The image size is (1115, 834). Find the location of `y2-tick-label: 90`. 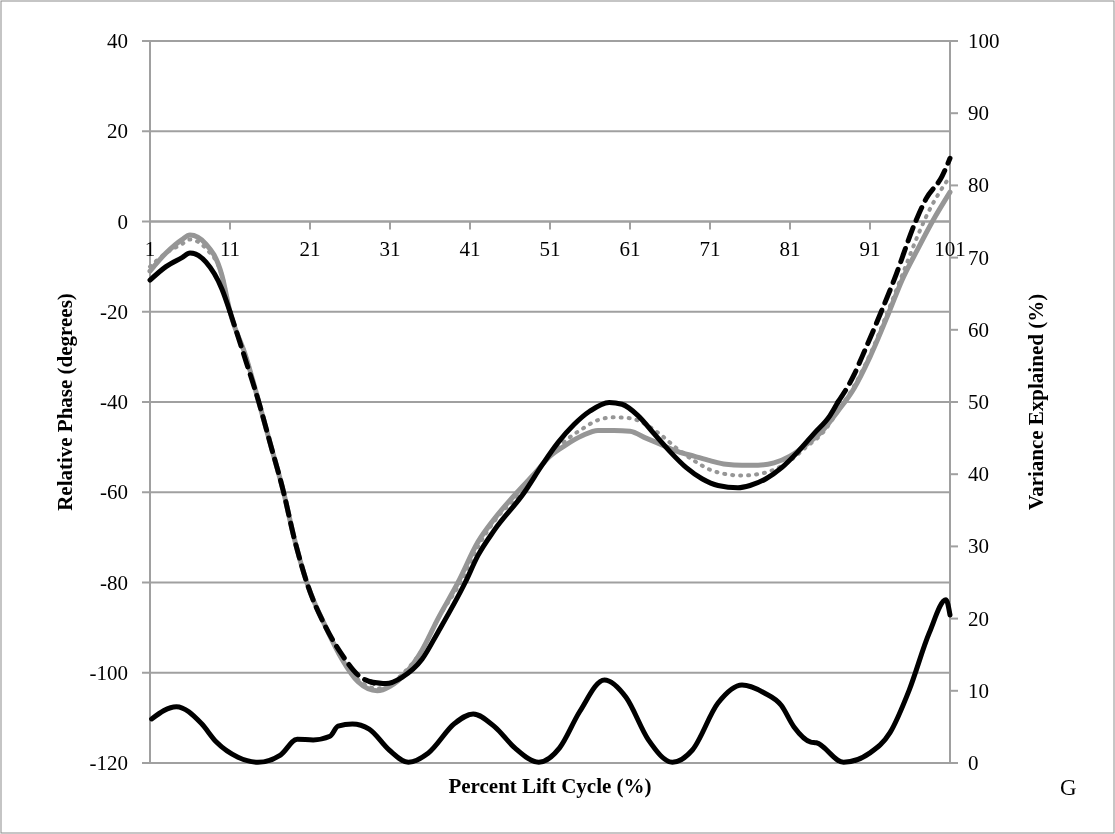

y2-tick-label: 90 is located at coordinates (978, 113).